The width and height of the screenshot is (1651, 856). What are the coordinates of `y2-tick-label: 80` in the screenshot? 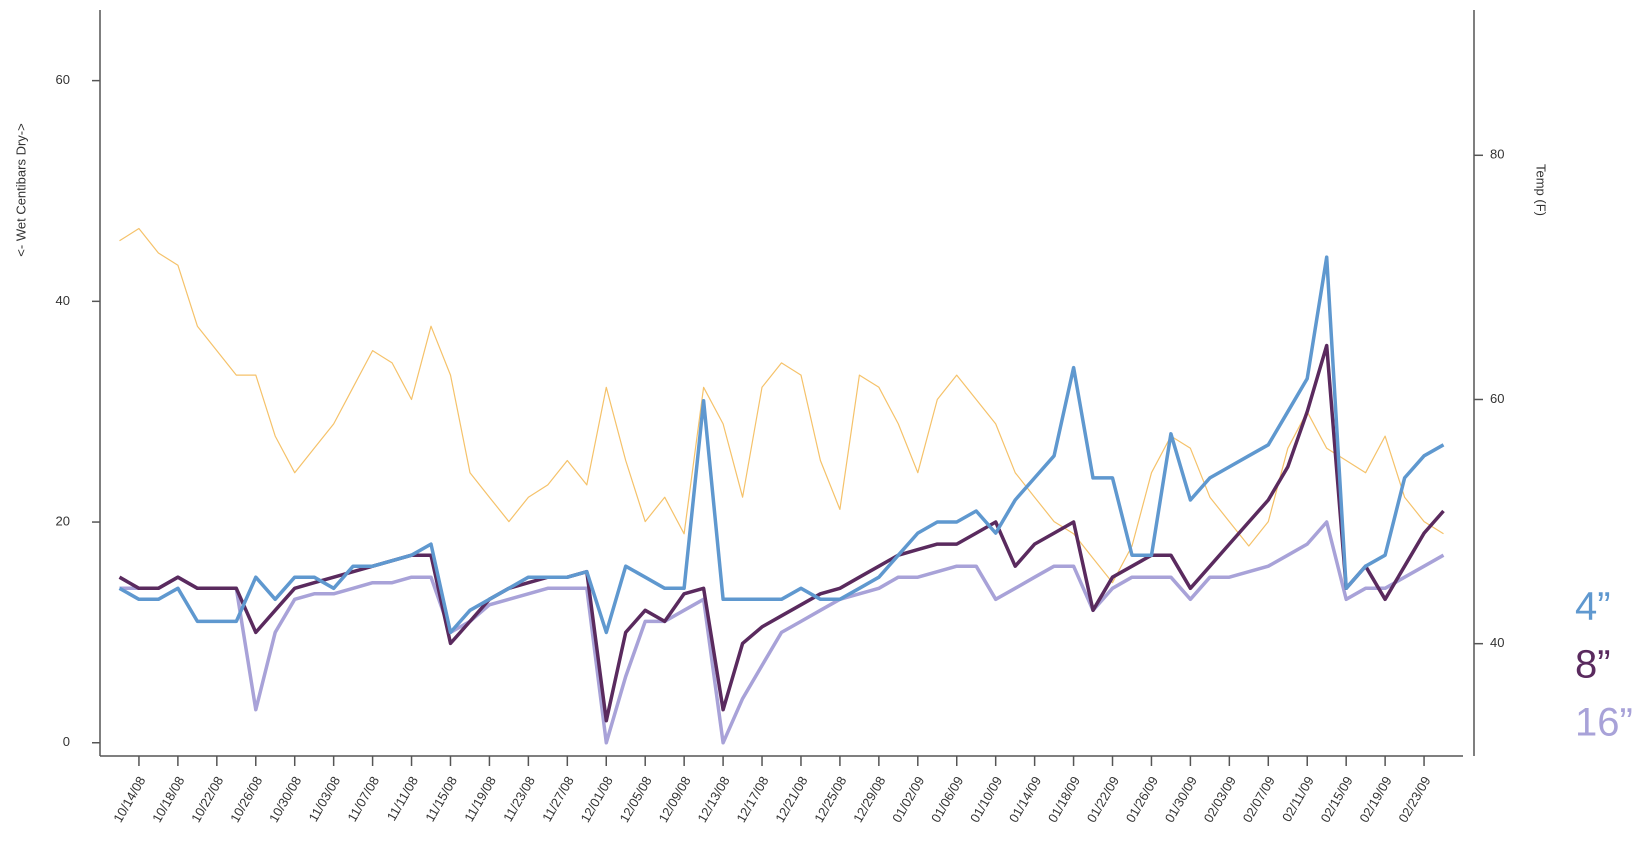 It's located at (1497, 154).